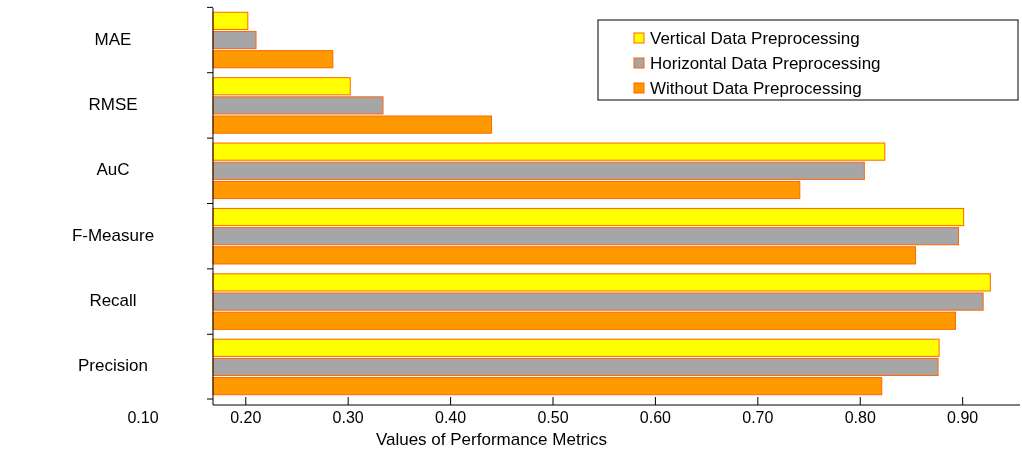  Describe the element at coordinates (765, 63) in the screenshot. I see `legend-label: Horizontal Data Preprocessing` at that location.